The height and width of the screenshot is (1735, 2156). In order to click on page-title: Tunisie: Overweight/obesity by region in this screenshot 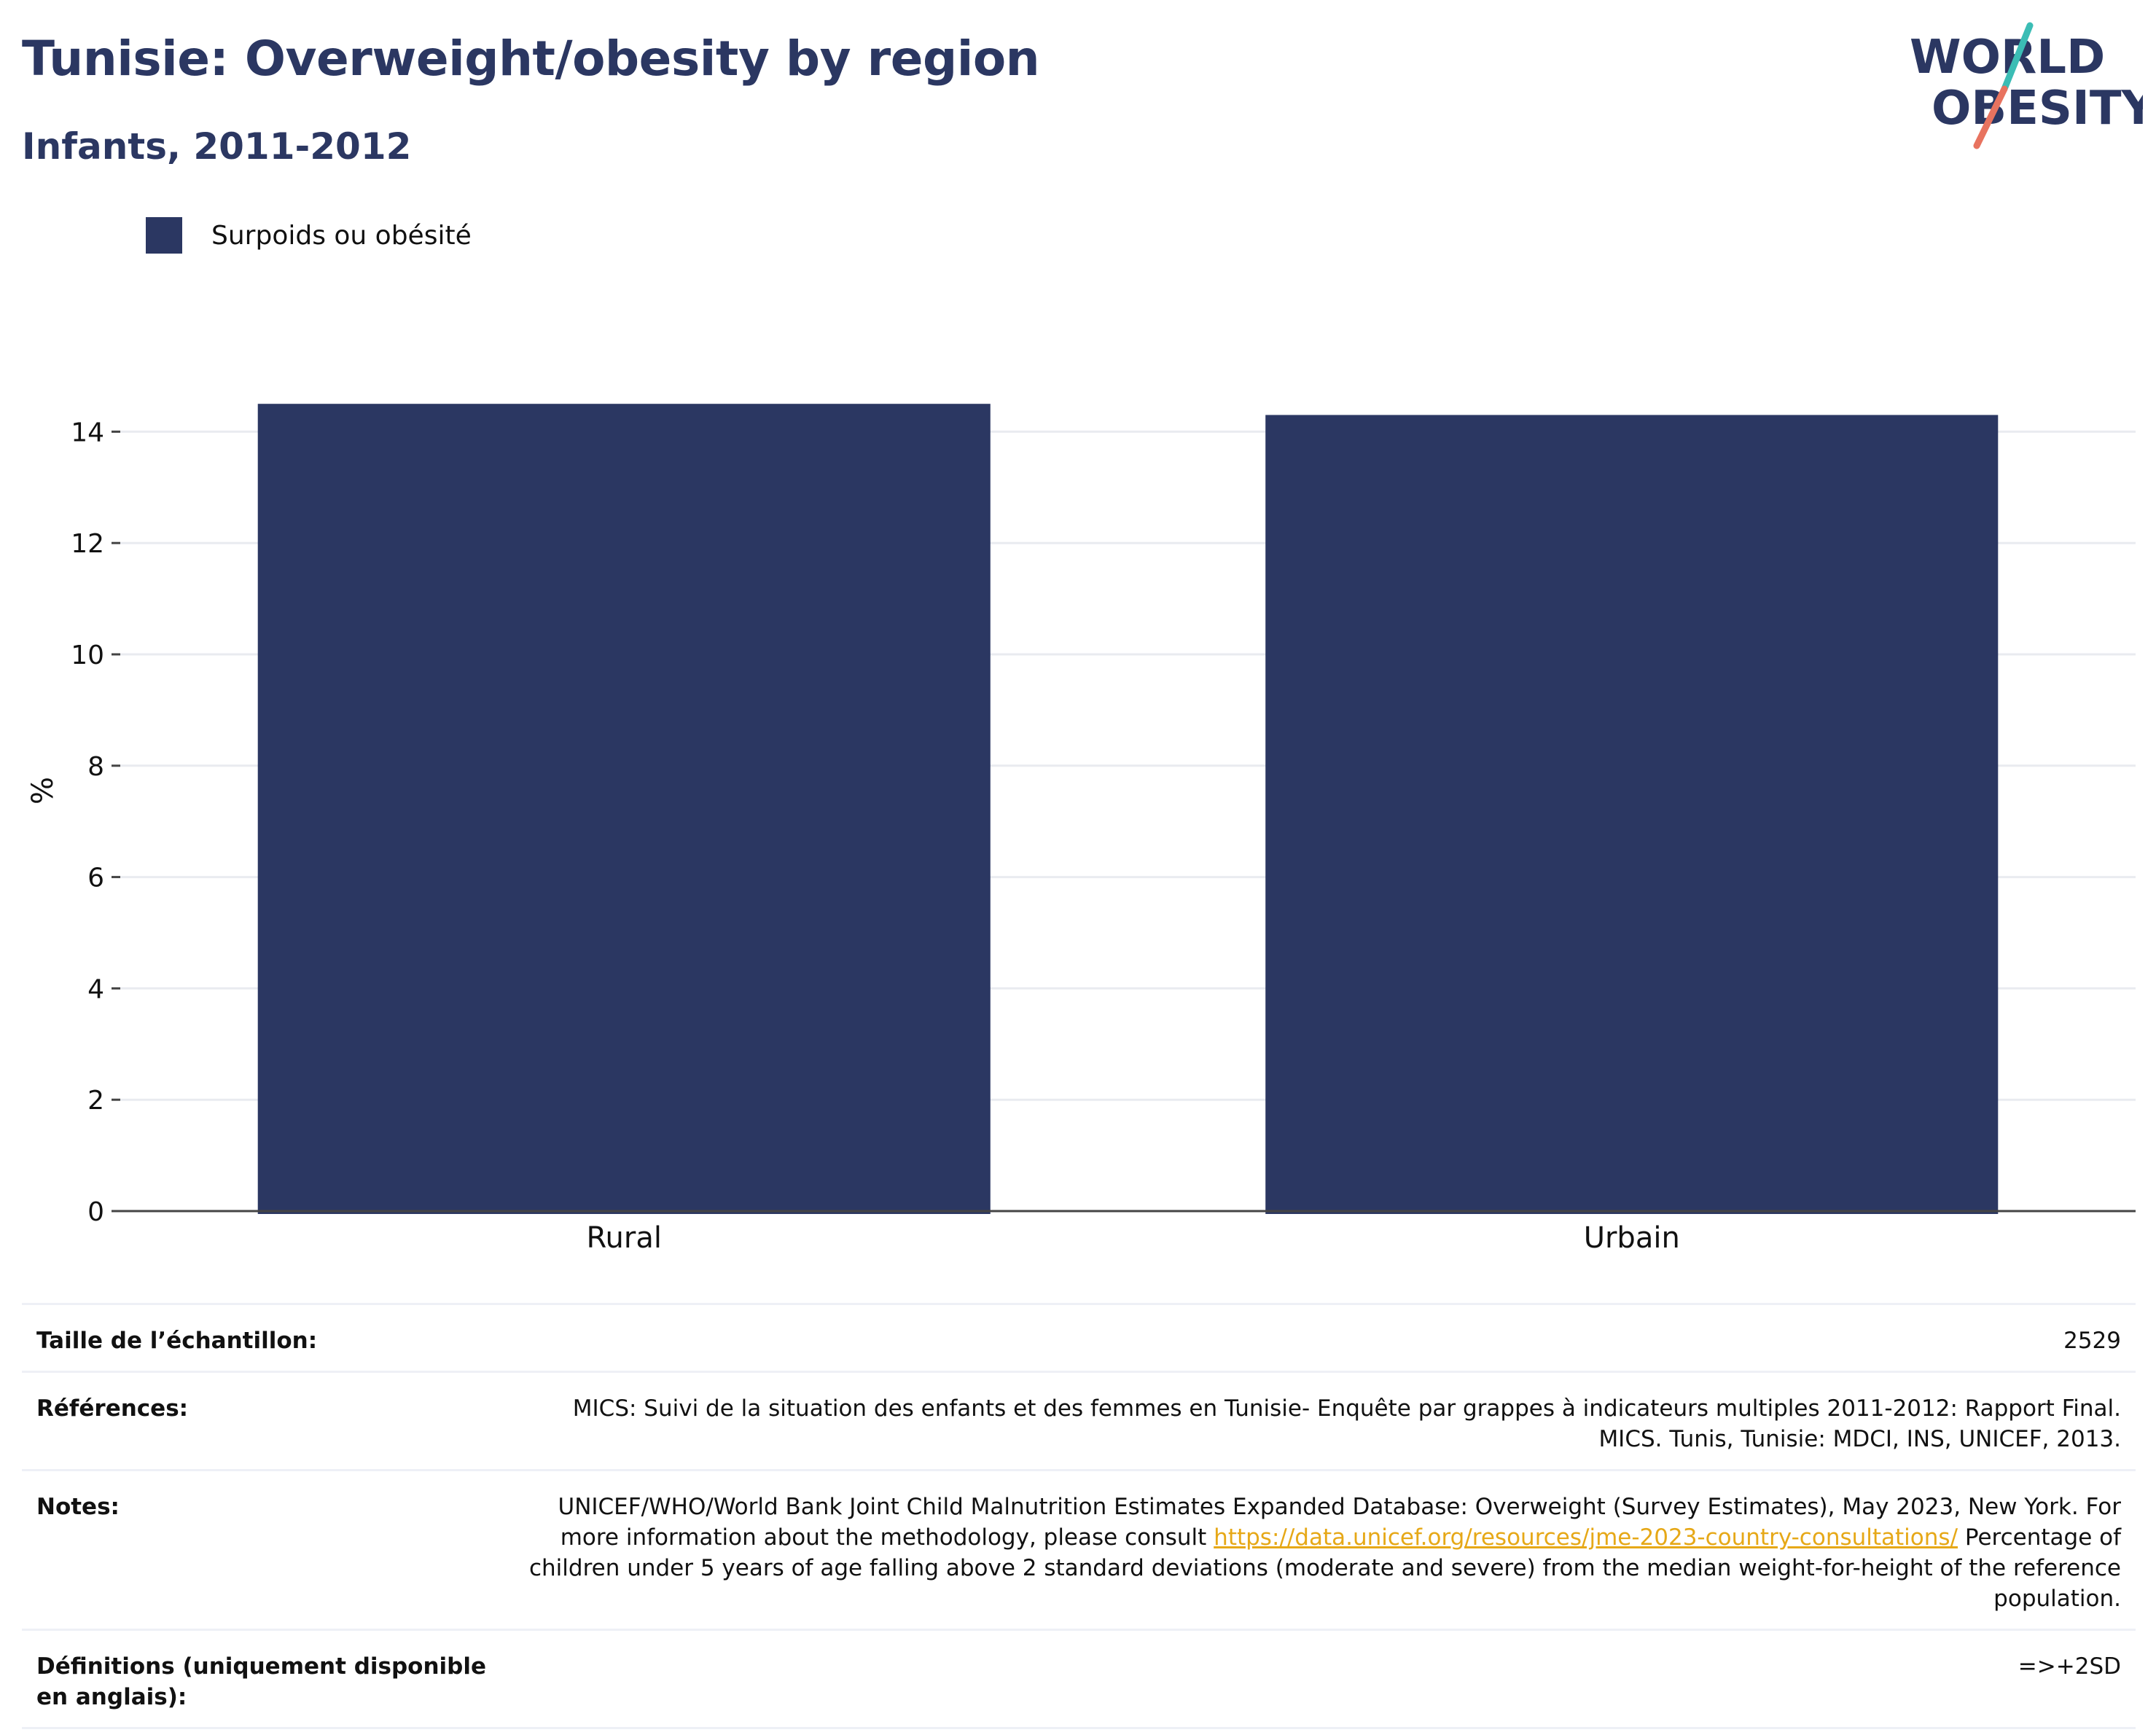, I will do `click(531, 59)`.